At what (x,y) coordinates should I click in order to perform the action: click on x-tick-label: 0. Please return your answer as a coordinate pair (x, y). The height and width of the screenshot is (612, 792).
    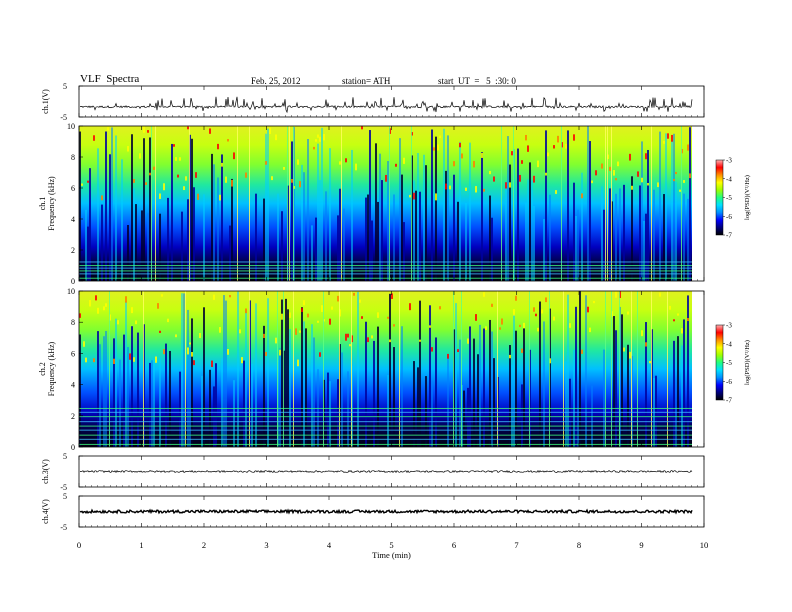
    Looking at the image, I should click on (79, 545).